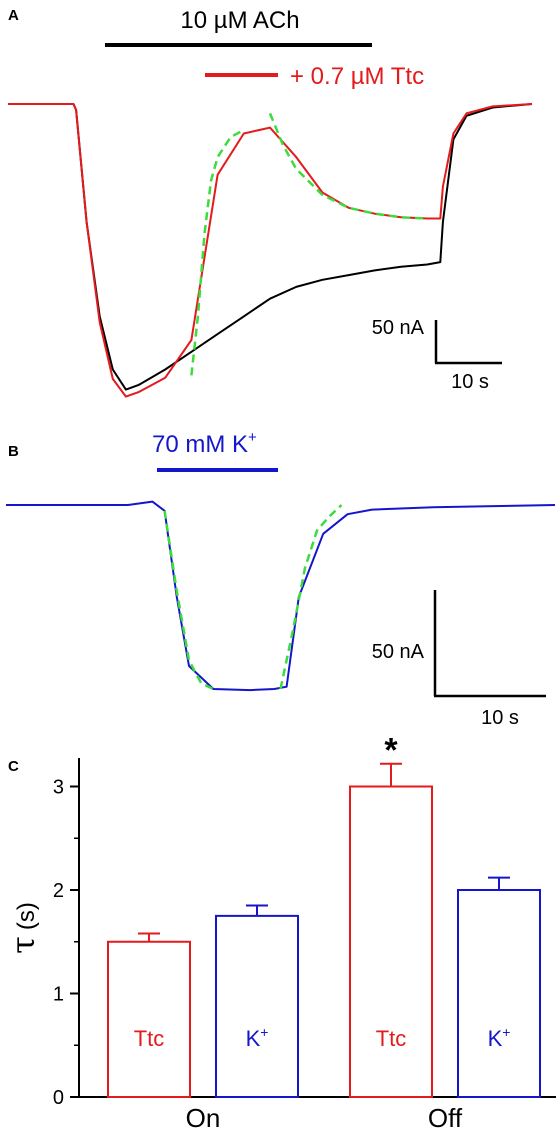 The width and height of the screenshot is (559, 1135). I want to click on significance-asterisk: *, so click(391, 751).